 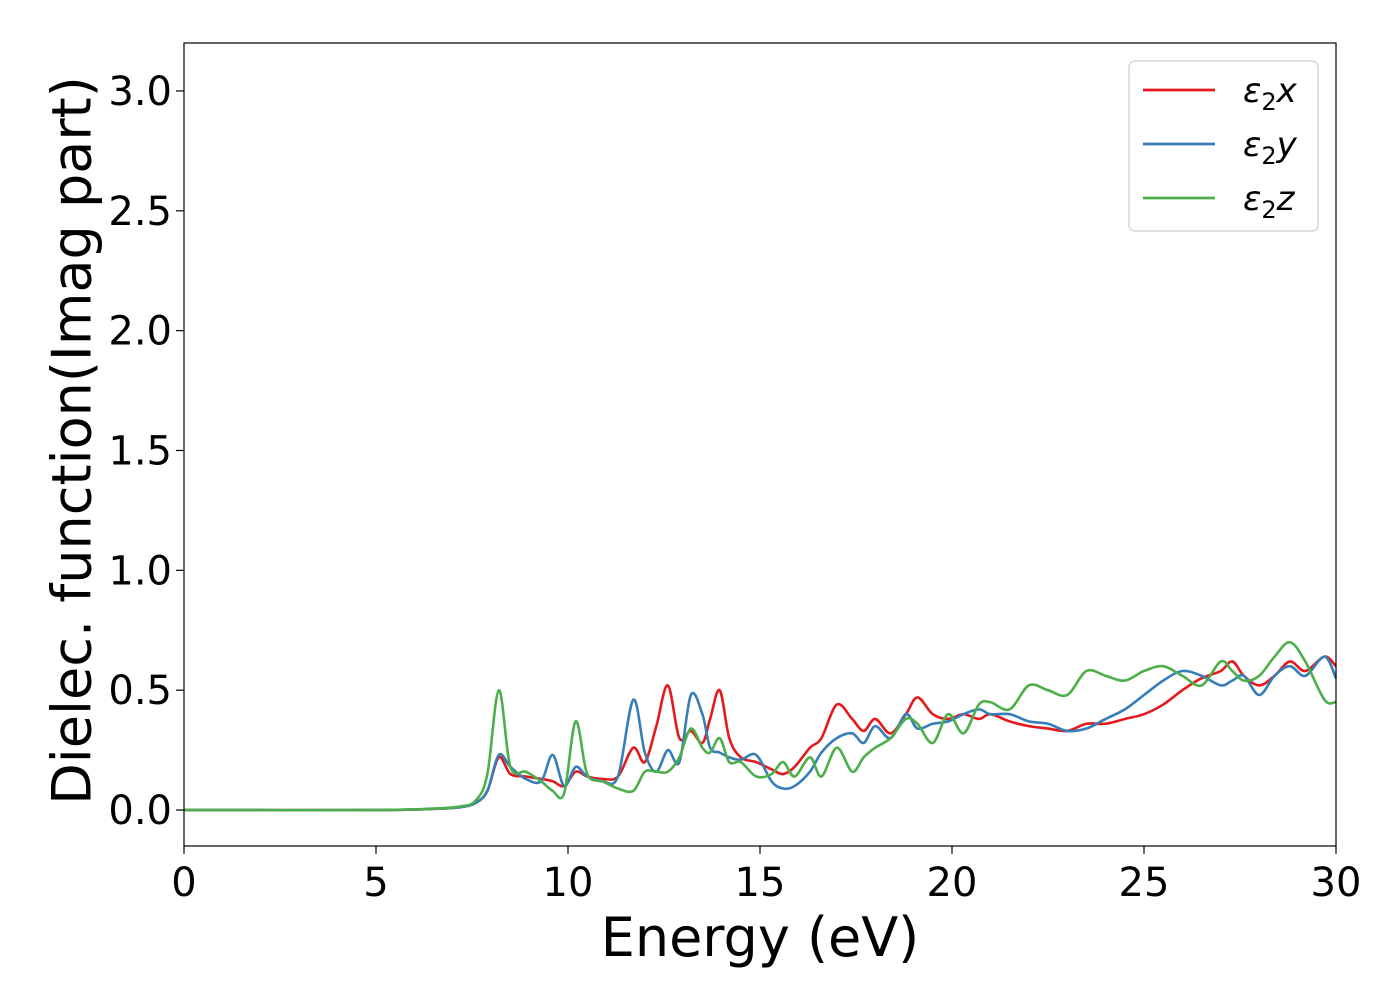 I want to click on x-tick-label: 20, so click(x=952, y=883).